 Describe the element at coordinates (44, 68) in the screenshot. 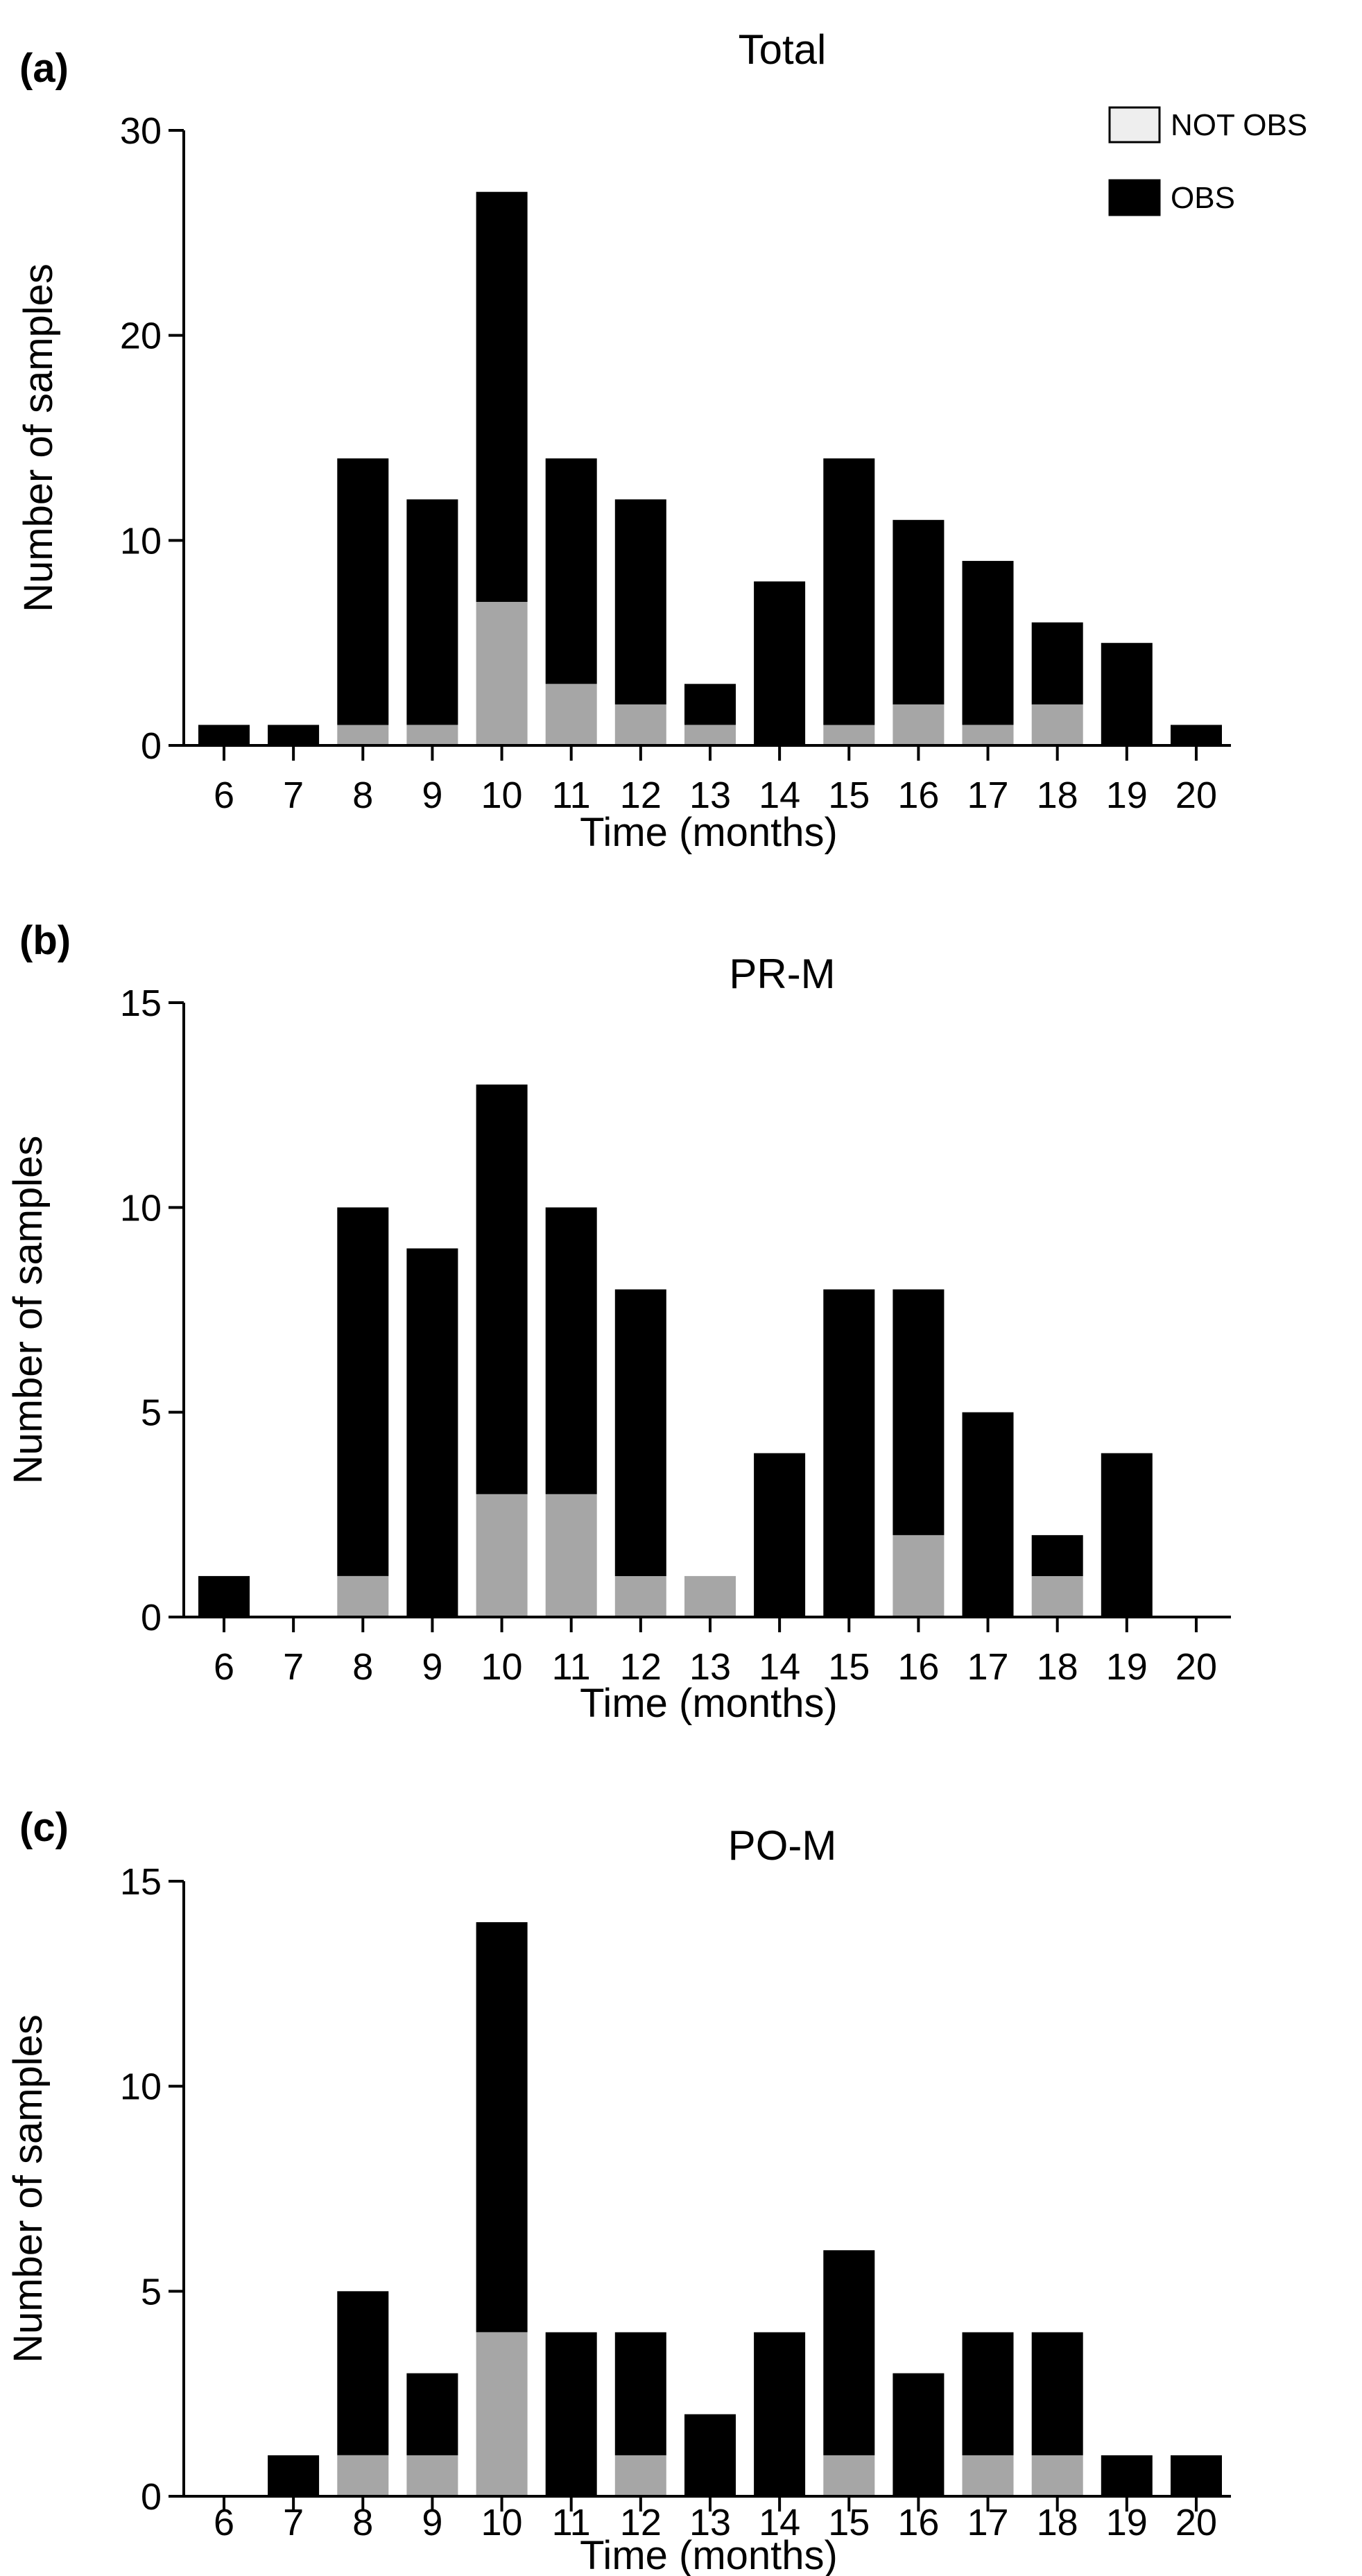

I see `panel-label: (a)` at that location.